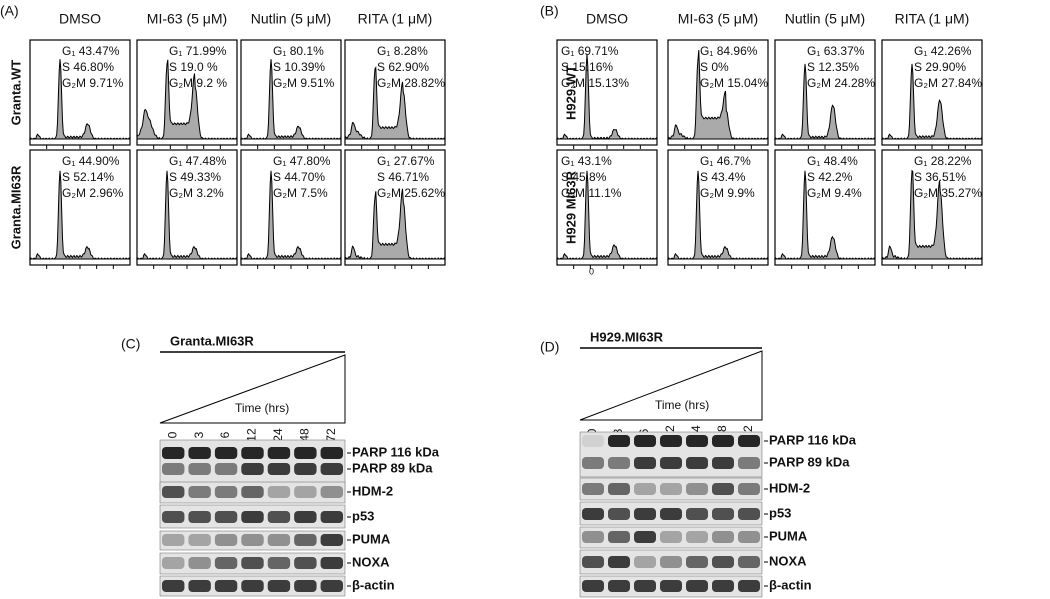  I want to click on band-label: p53, so click(363, 515).